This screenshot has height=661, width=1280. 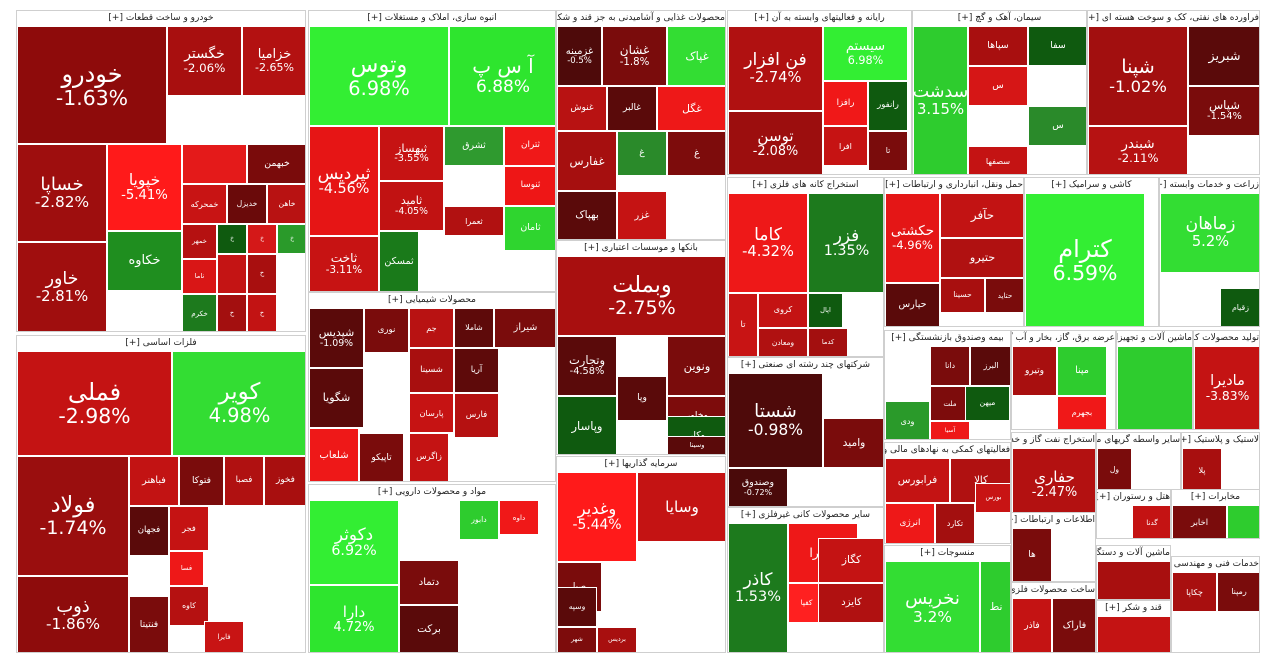 I want to click on tile-فاذر: فاذر, so click(x=1032, y=625).